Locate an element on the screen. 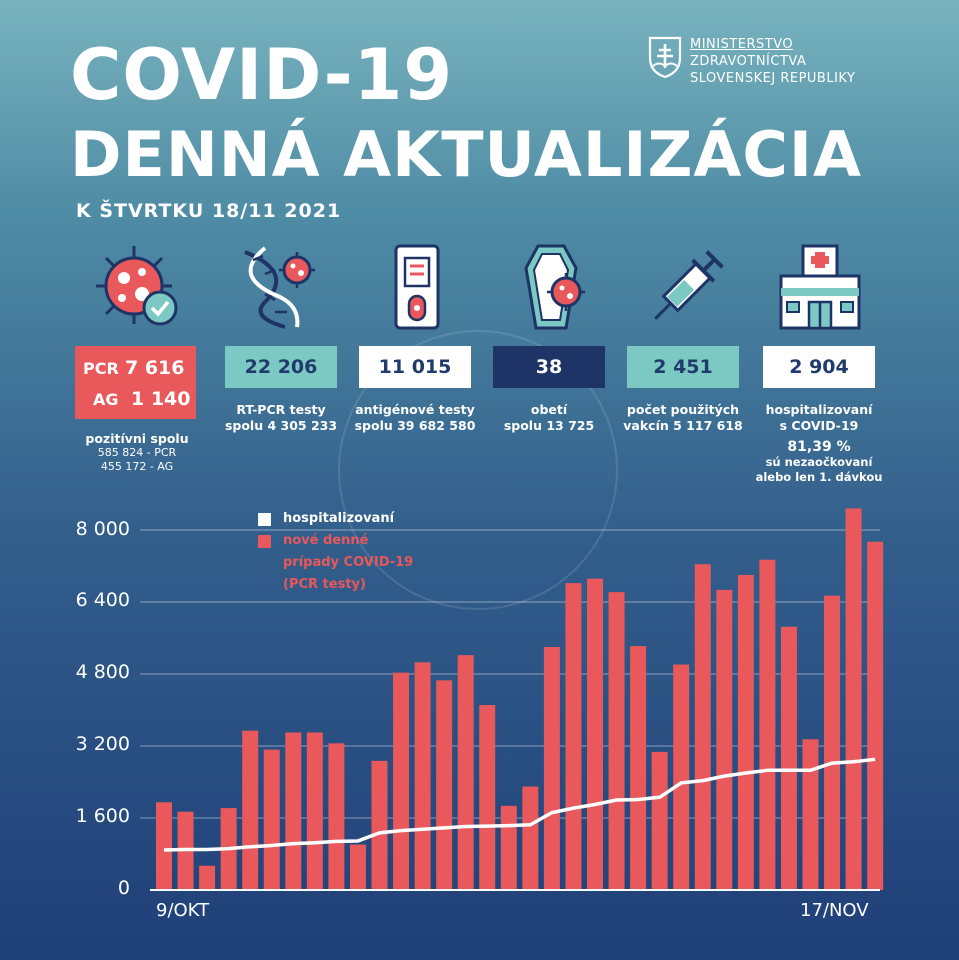 The image size is (959, 960). vaccines-caption: počet použitých vakcín 5 117 618 is located at coordinates (683, 418).